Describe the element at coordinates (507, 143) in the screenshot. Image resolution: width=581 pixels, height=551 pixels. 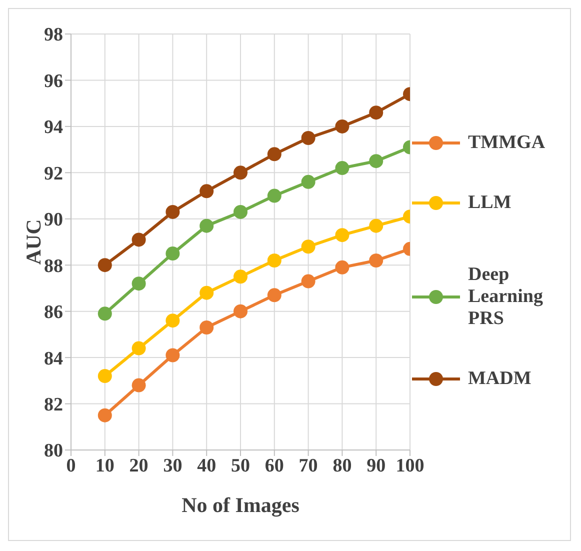
I see `legend-label: TMMGA` at that location.